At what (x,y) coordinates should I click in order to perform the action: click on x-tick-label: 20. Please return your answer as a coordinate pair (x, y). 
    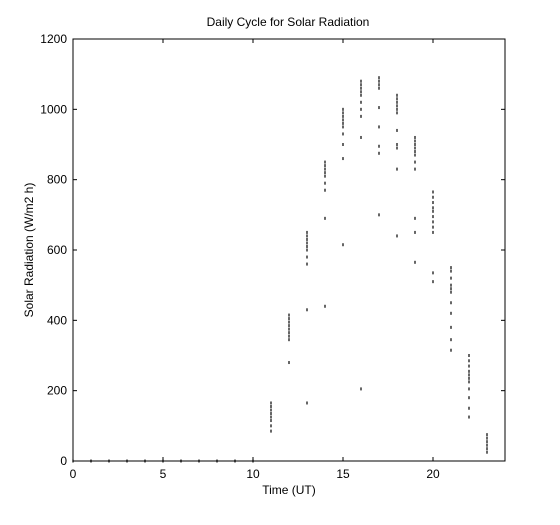
    Looking at the image, I should click on (433, 474).